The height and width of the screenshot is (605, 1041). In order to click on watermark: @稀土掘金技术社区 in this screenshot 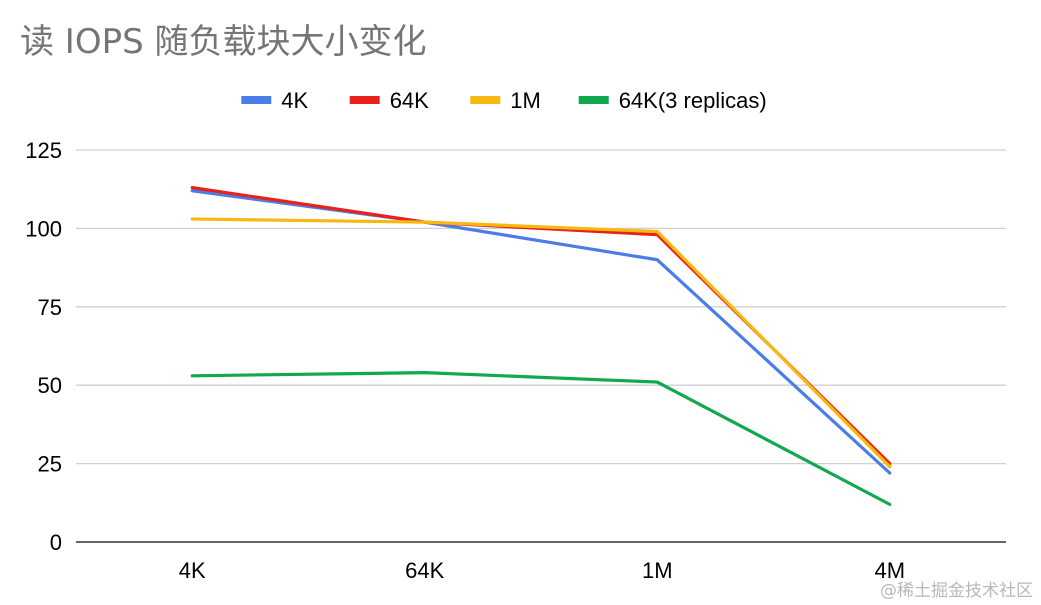, I will do `click(956, 591)`.